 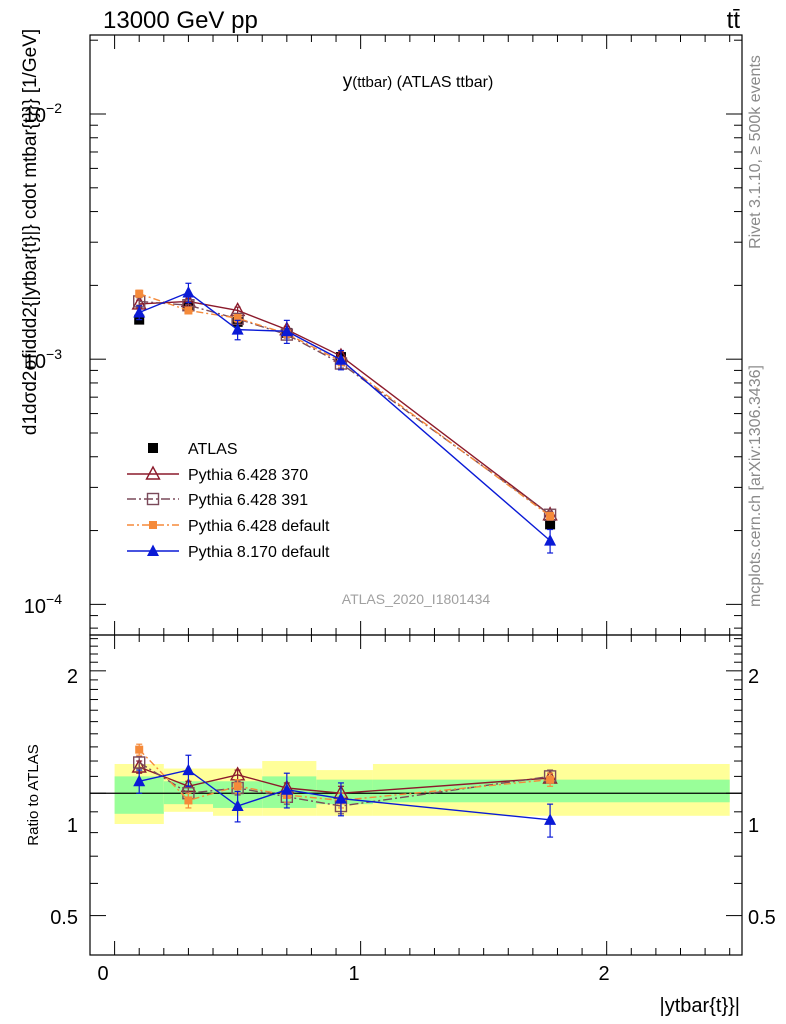 What do you see at coordinates (603, 974) in the screenshot?
I see `xtick-label-2: 2` at bounding box center [603, 974].